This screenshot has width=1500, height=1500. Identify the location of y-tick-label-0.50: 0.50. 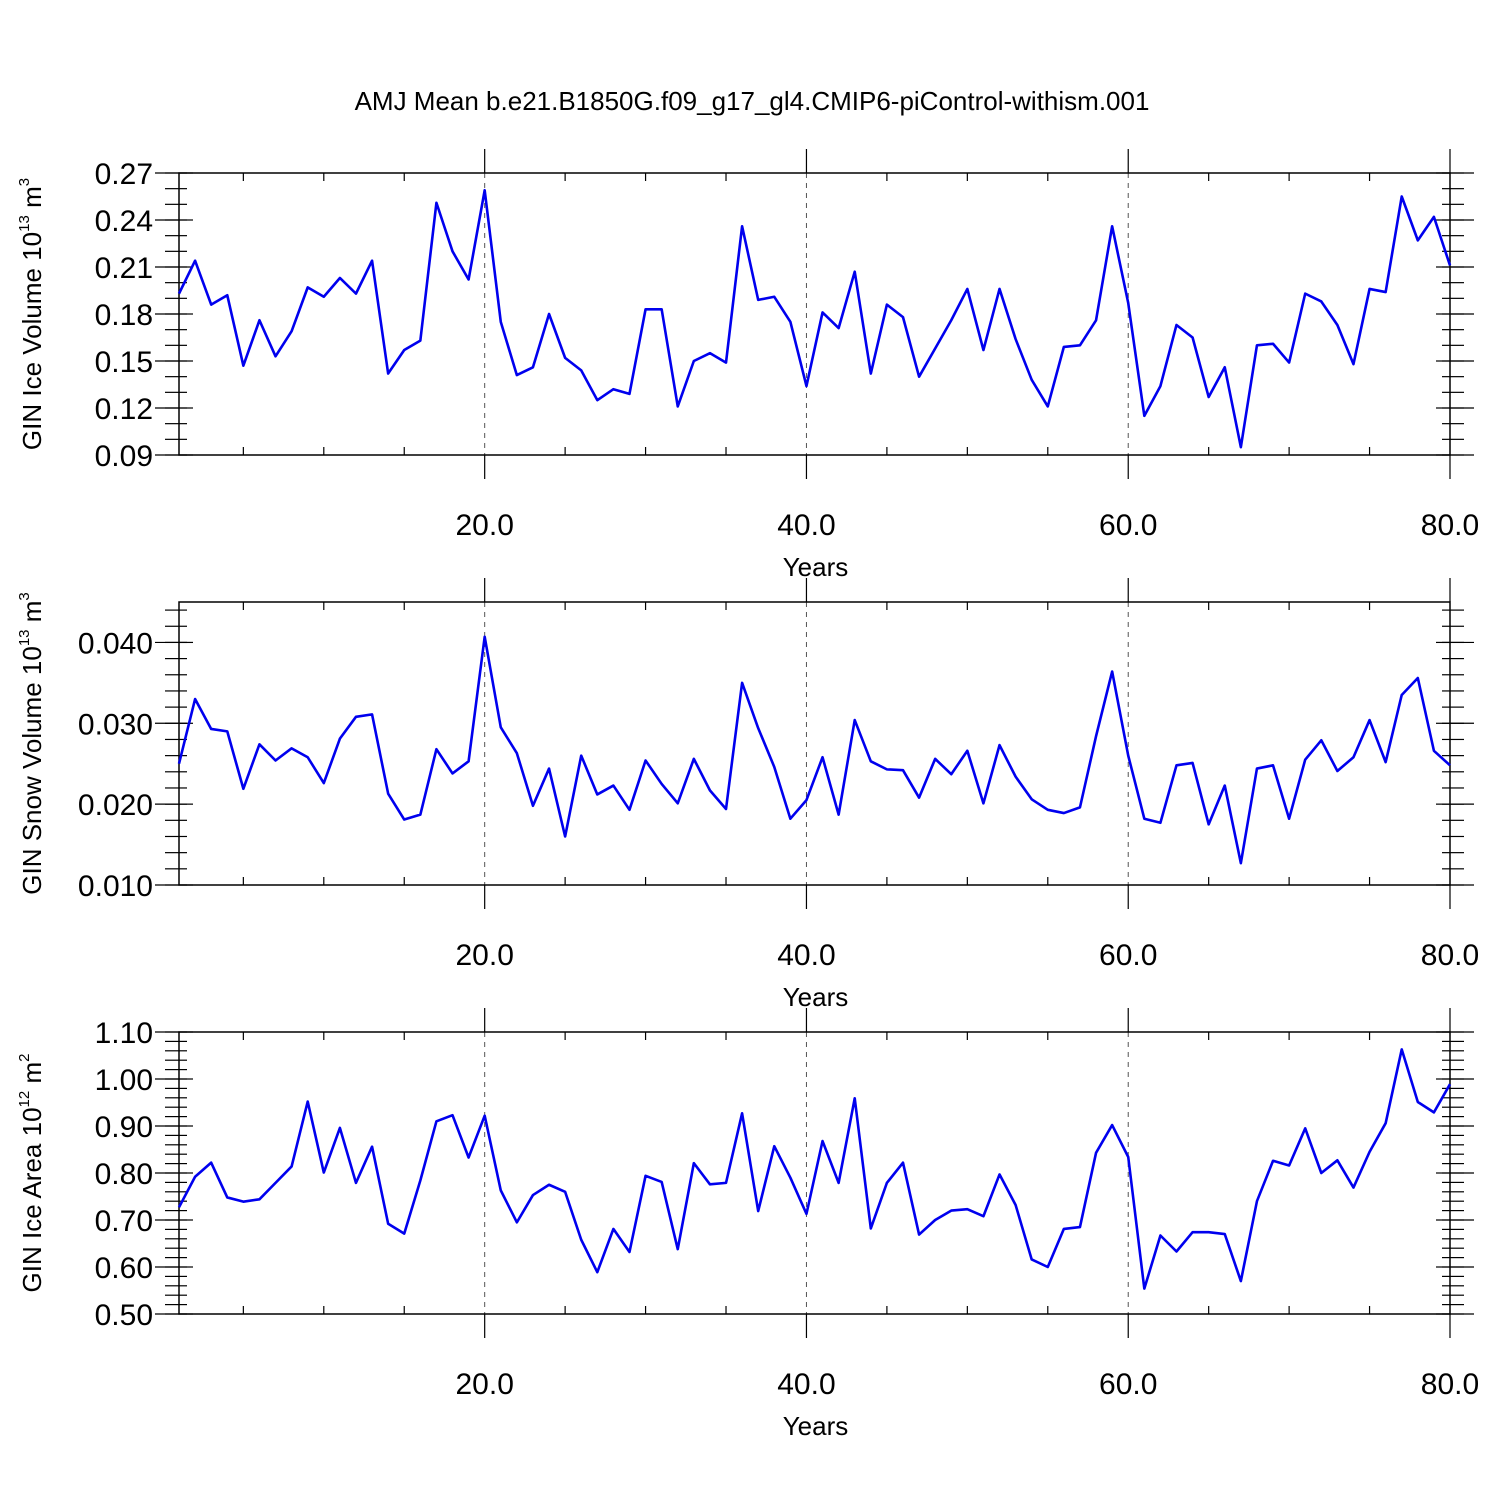
(124, 1315).